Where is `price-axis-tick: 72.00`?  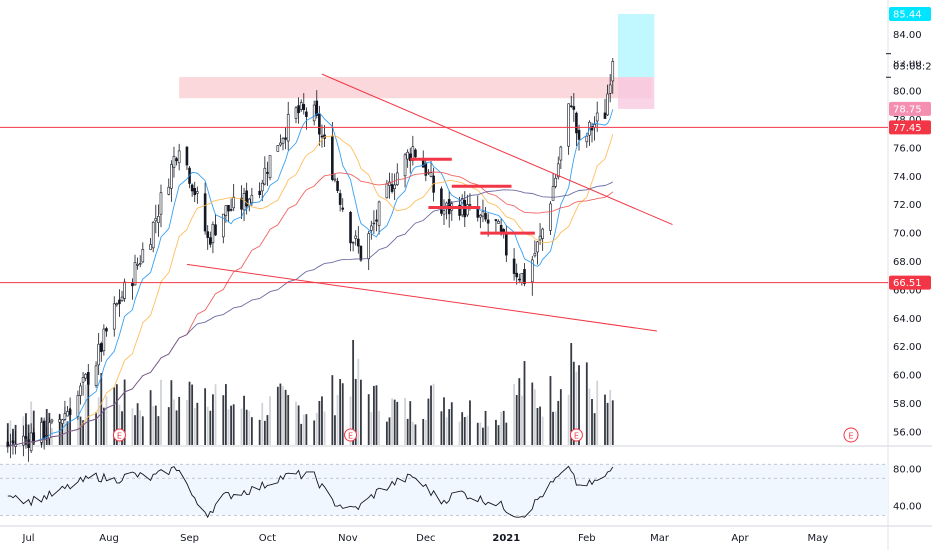 price-axis-tick: 72.00 is located at coordinates (907, 205).